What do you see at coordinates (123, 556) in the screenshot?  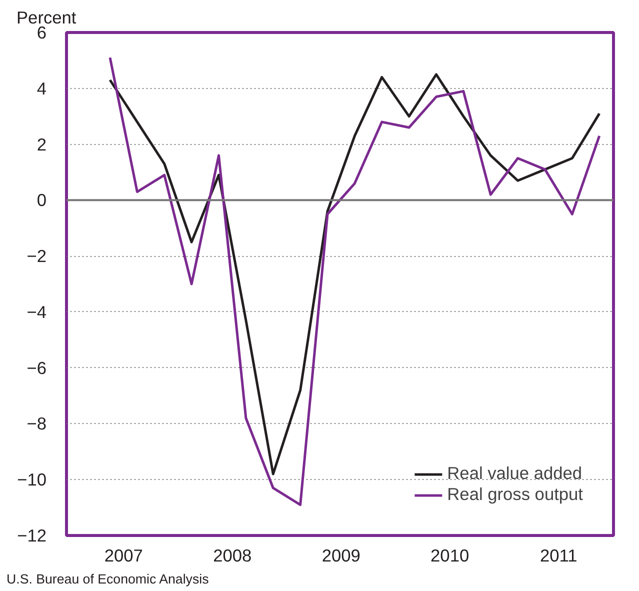 I see `x-tick-label: 2007` at bounding box center [123, 556].